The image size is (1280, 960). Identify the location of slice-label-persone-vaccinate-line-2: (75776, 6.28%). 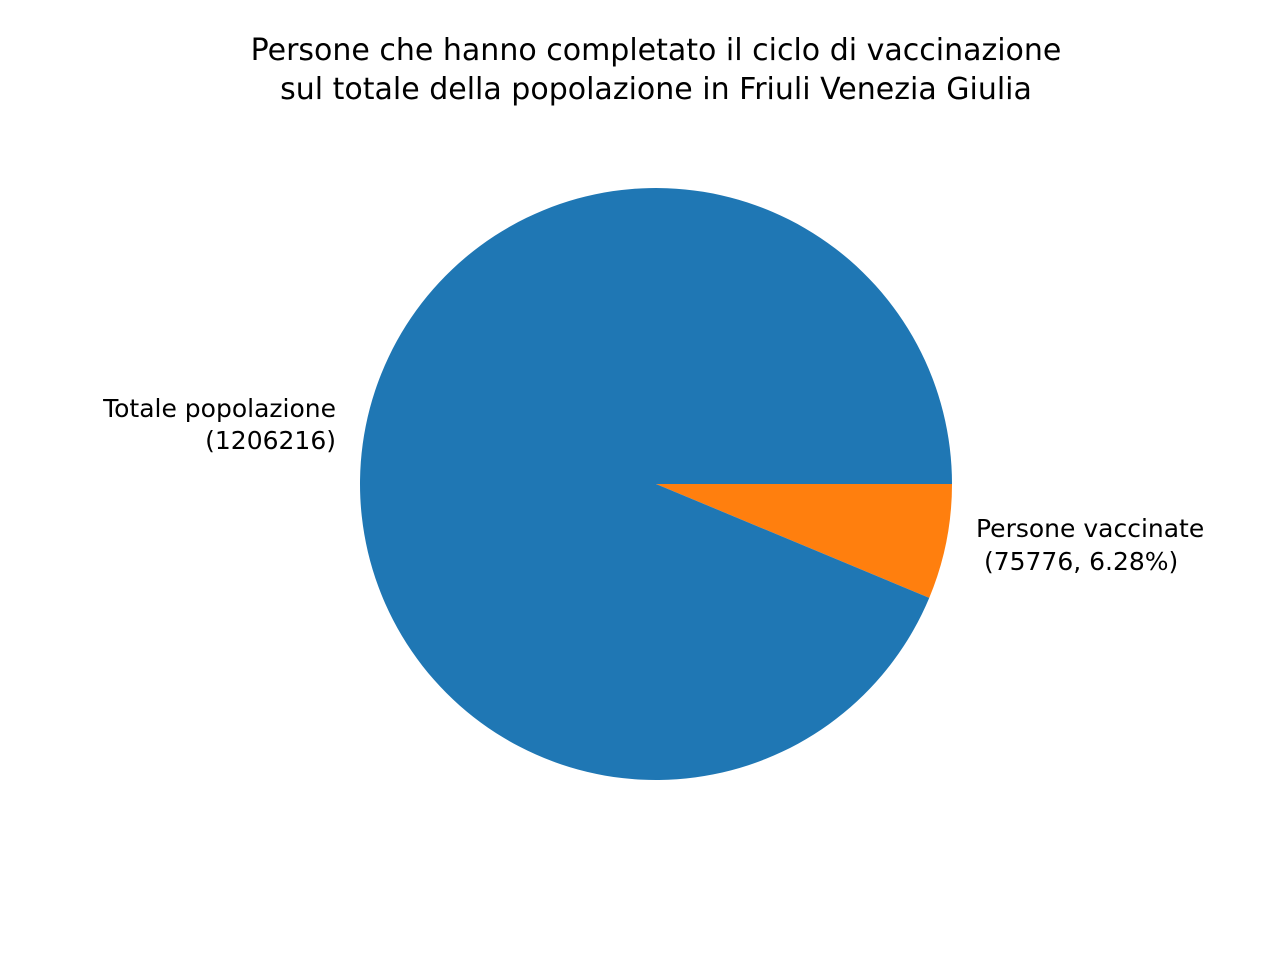
(1077, 561).